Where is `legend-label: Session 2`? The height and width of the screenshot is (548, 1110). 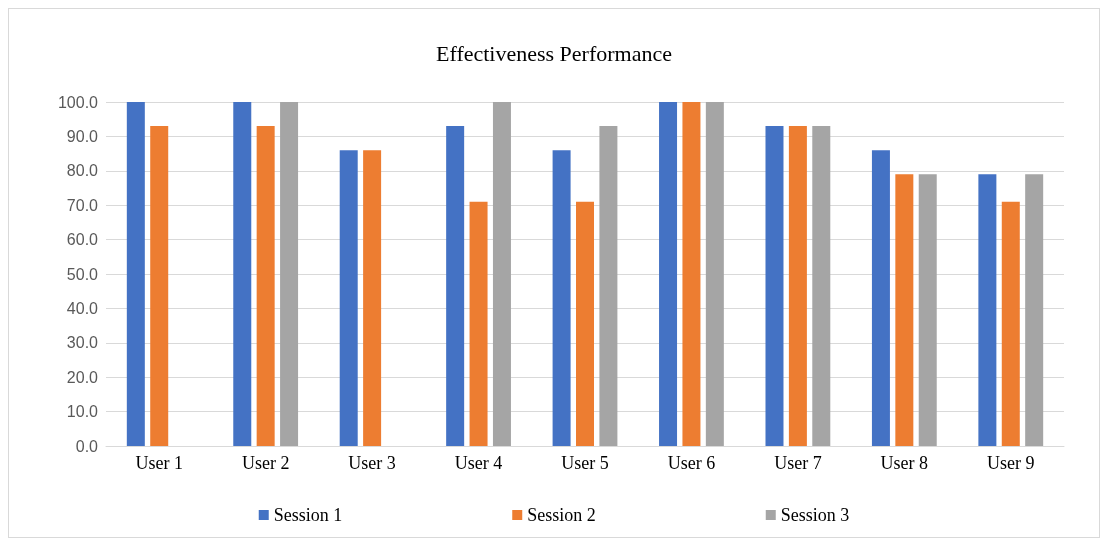
legend-label: Session 2 is located at coordinates (561, 515).